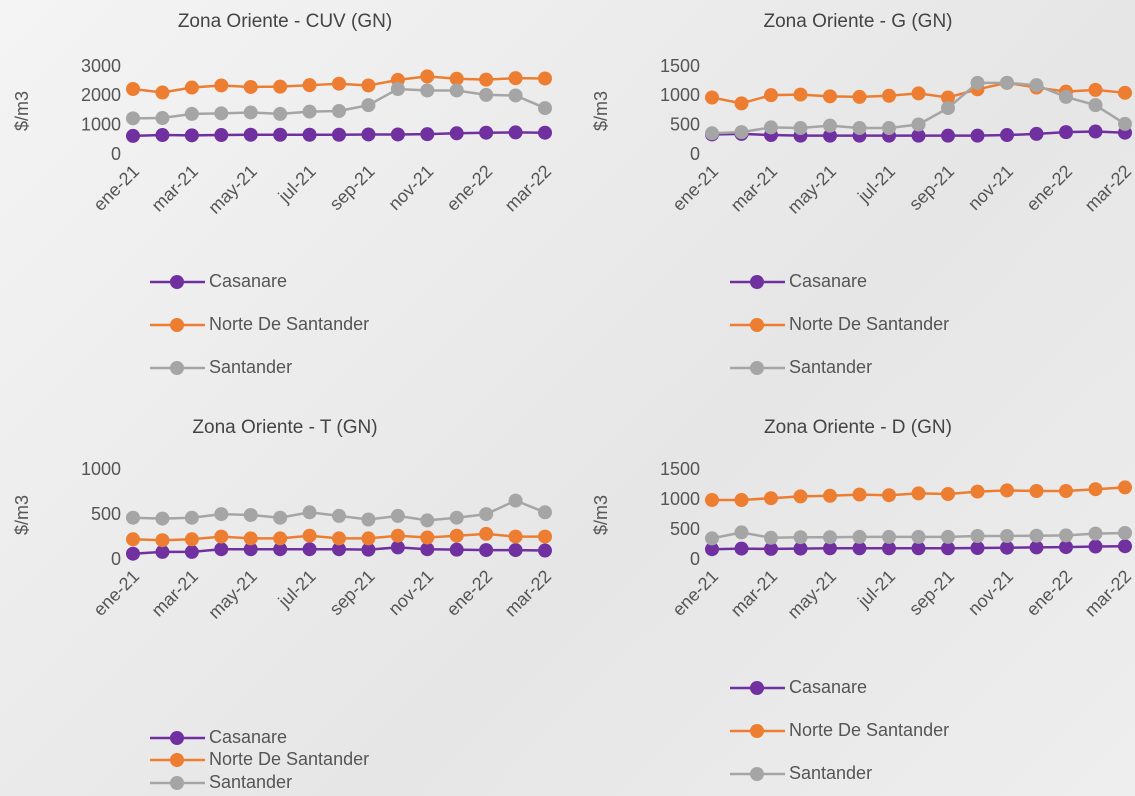 This screenshot has height=796, width=1135. Describe the element at coordinates (931, 592) in the screenshot. I see `x-tick-label: sep-21` at that location.